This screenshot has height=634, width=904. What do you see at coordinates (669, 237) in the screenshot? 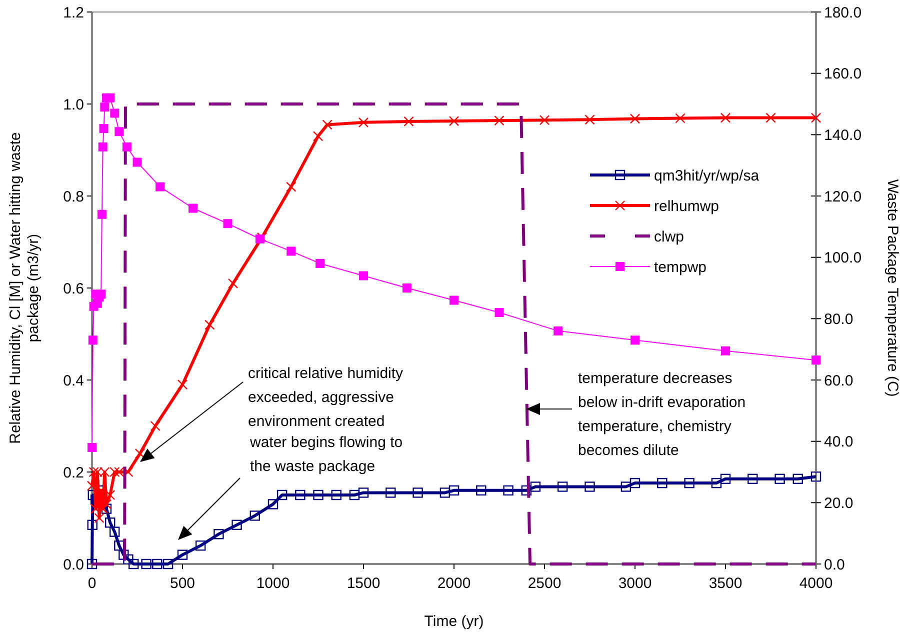
I see `legend-label: clwp` at bounding box center [669, 237].